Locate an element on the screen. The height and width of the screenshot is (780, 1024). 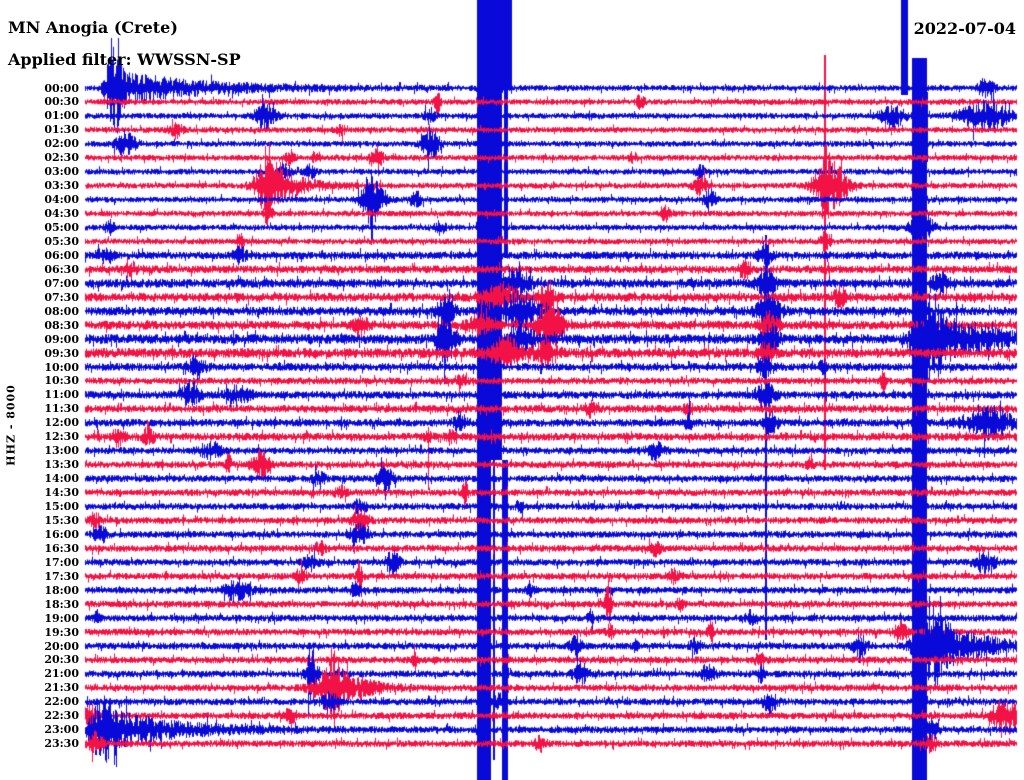
time-label: 04:30 is located at coordinates (61, 214).